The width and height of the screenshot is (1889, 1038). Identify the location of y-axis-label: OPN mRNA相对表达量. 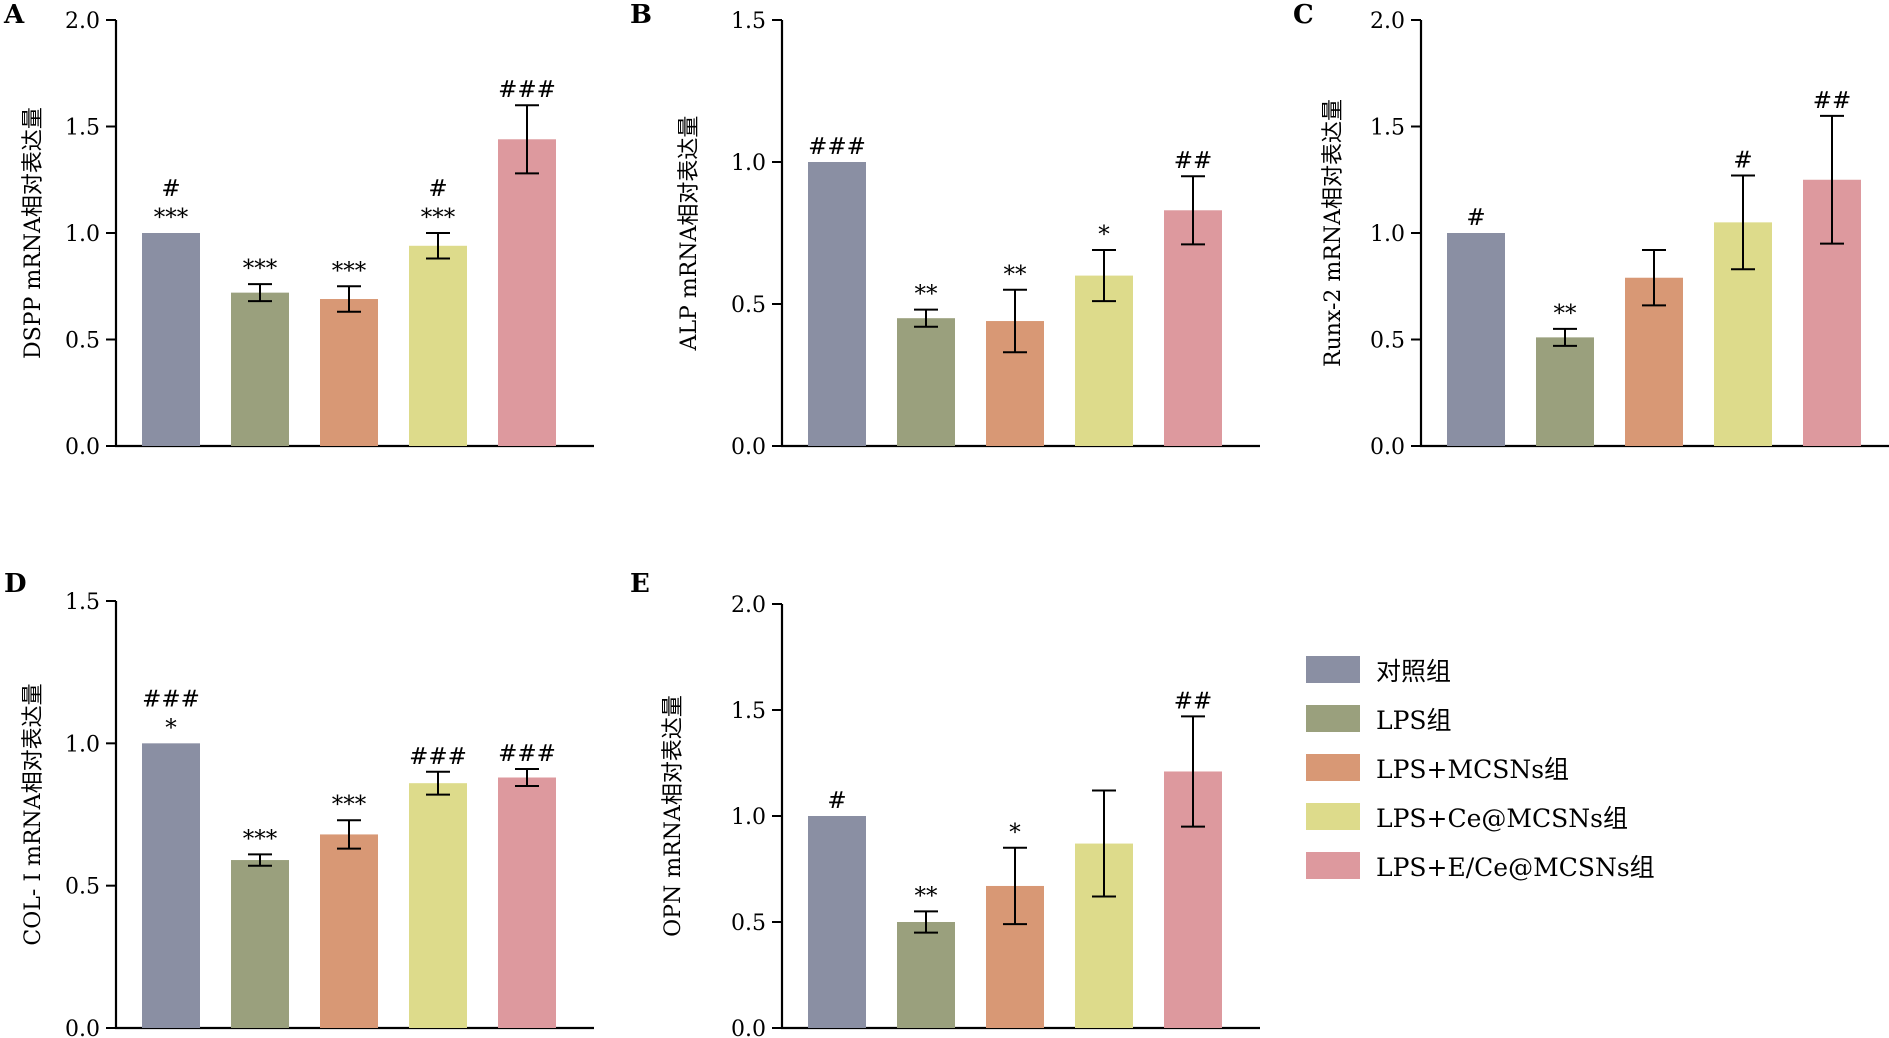
(673, 816).